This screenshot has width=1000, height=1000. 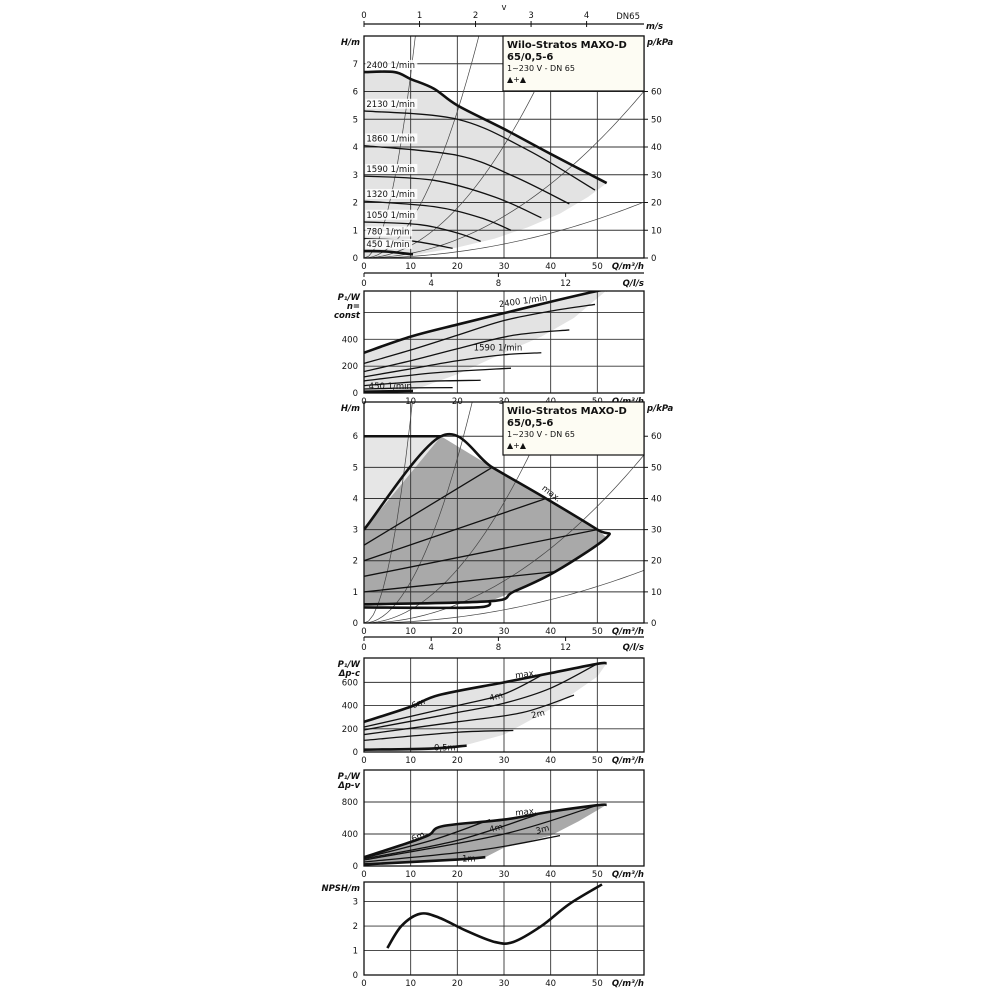 I want to click on y-tick-label: 4, so click(x=355, y=499).